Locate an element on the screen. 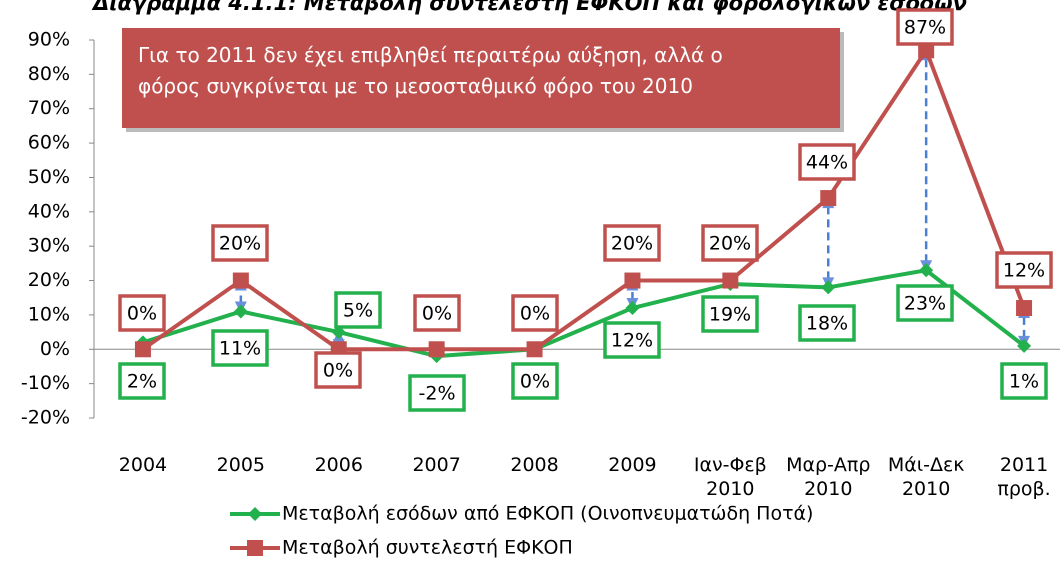 This screenshot has width=1060, height=563. x-tick-label: 2006 is located at coordinates (339, 465).